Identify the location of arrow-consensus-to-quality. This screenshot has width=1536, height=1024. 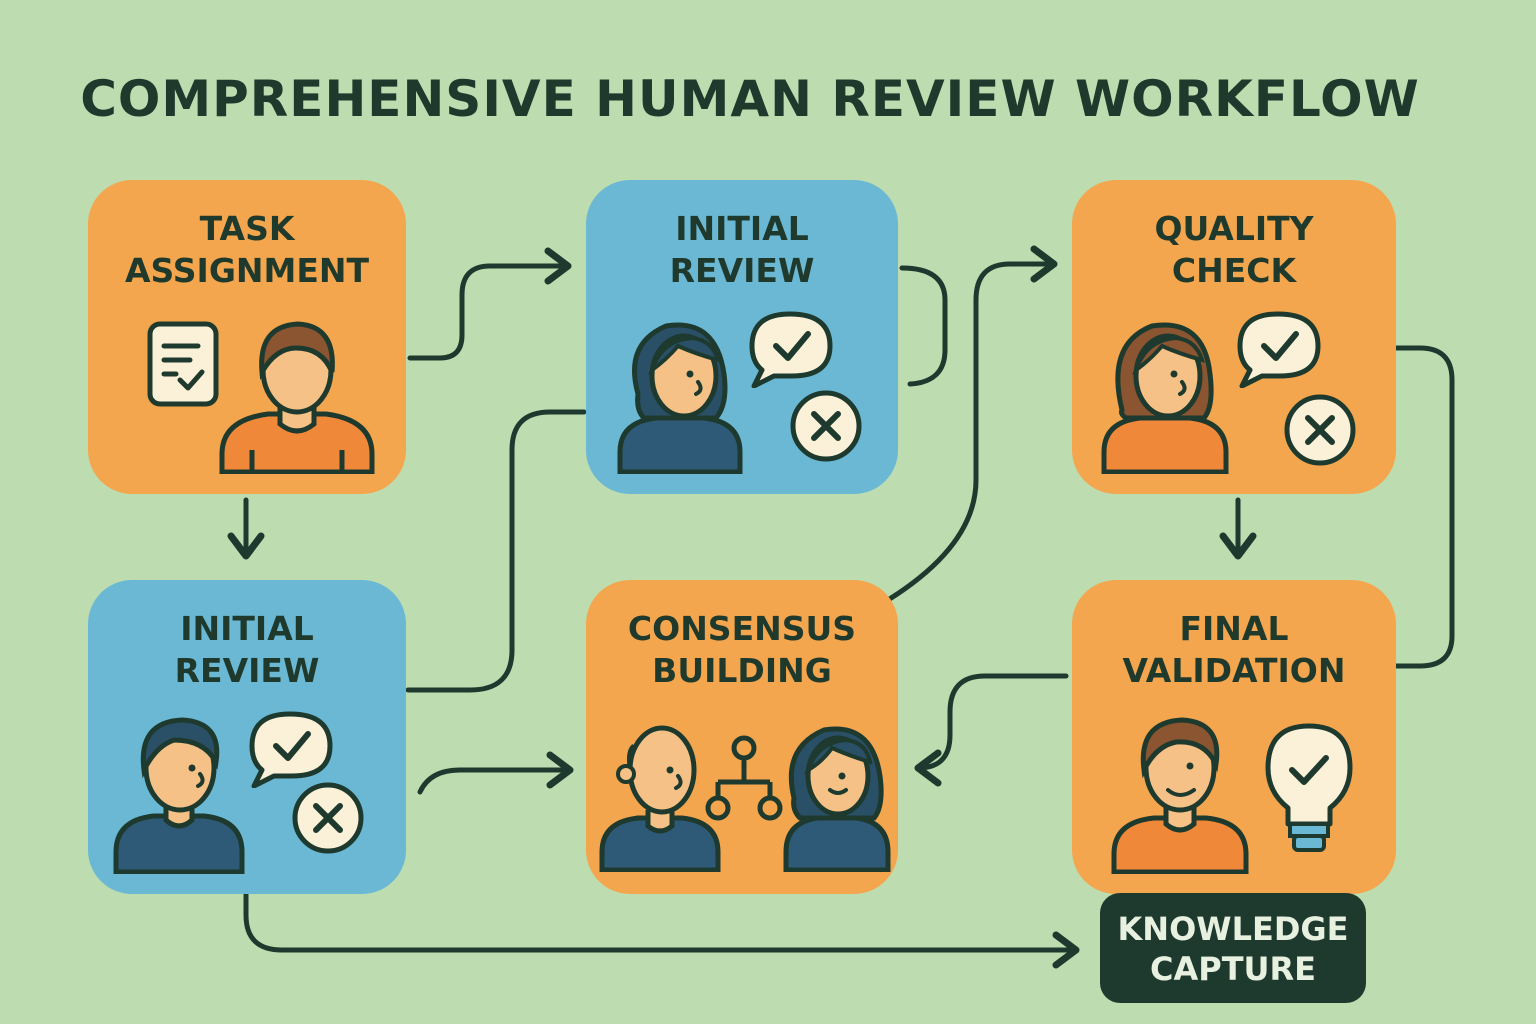
(971, 424).